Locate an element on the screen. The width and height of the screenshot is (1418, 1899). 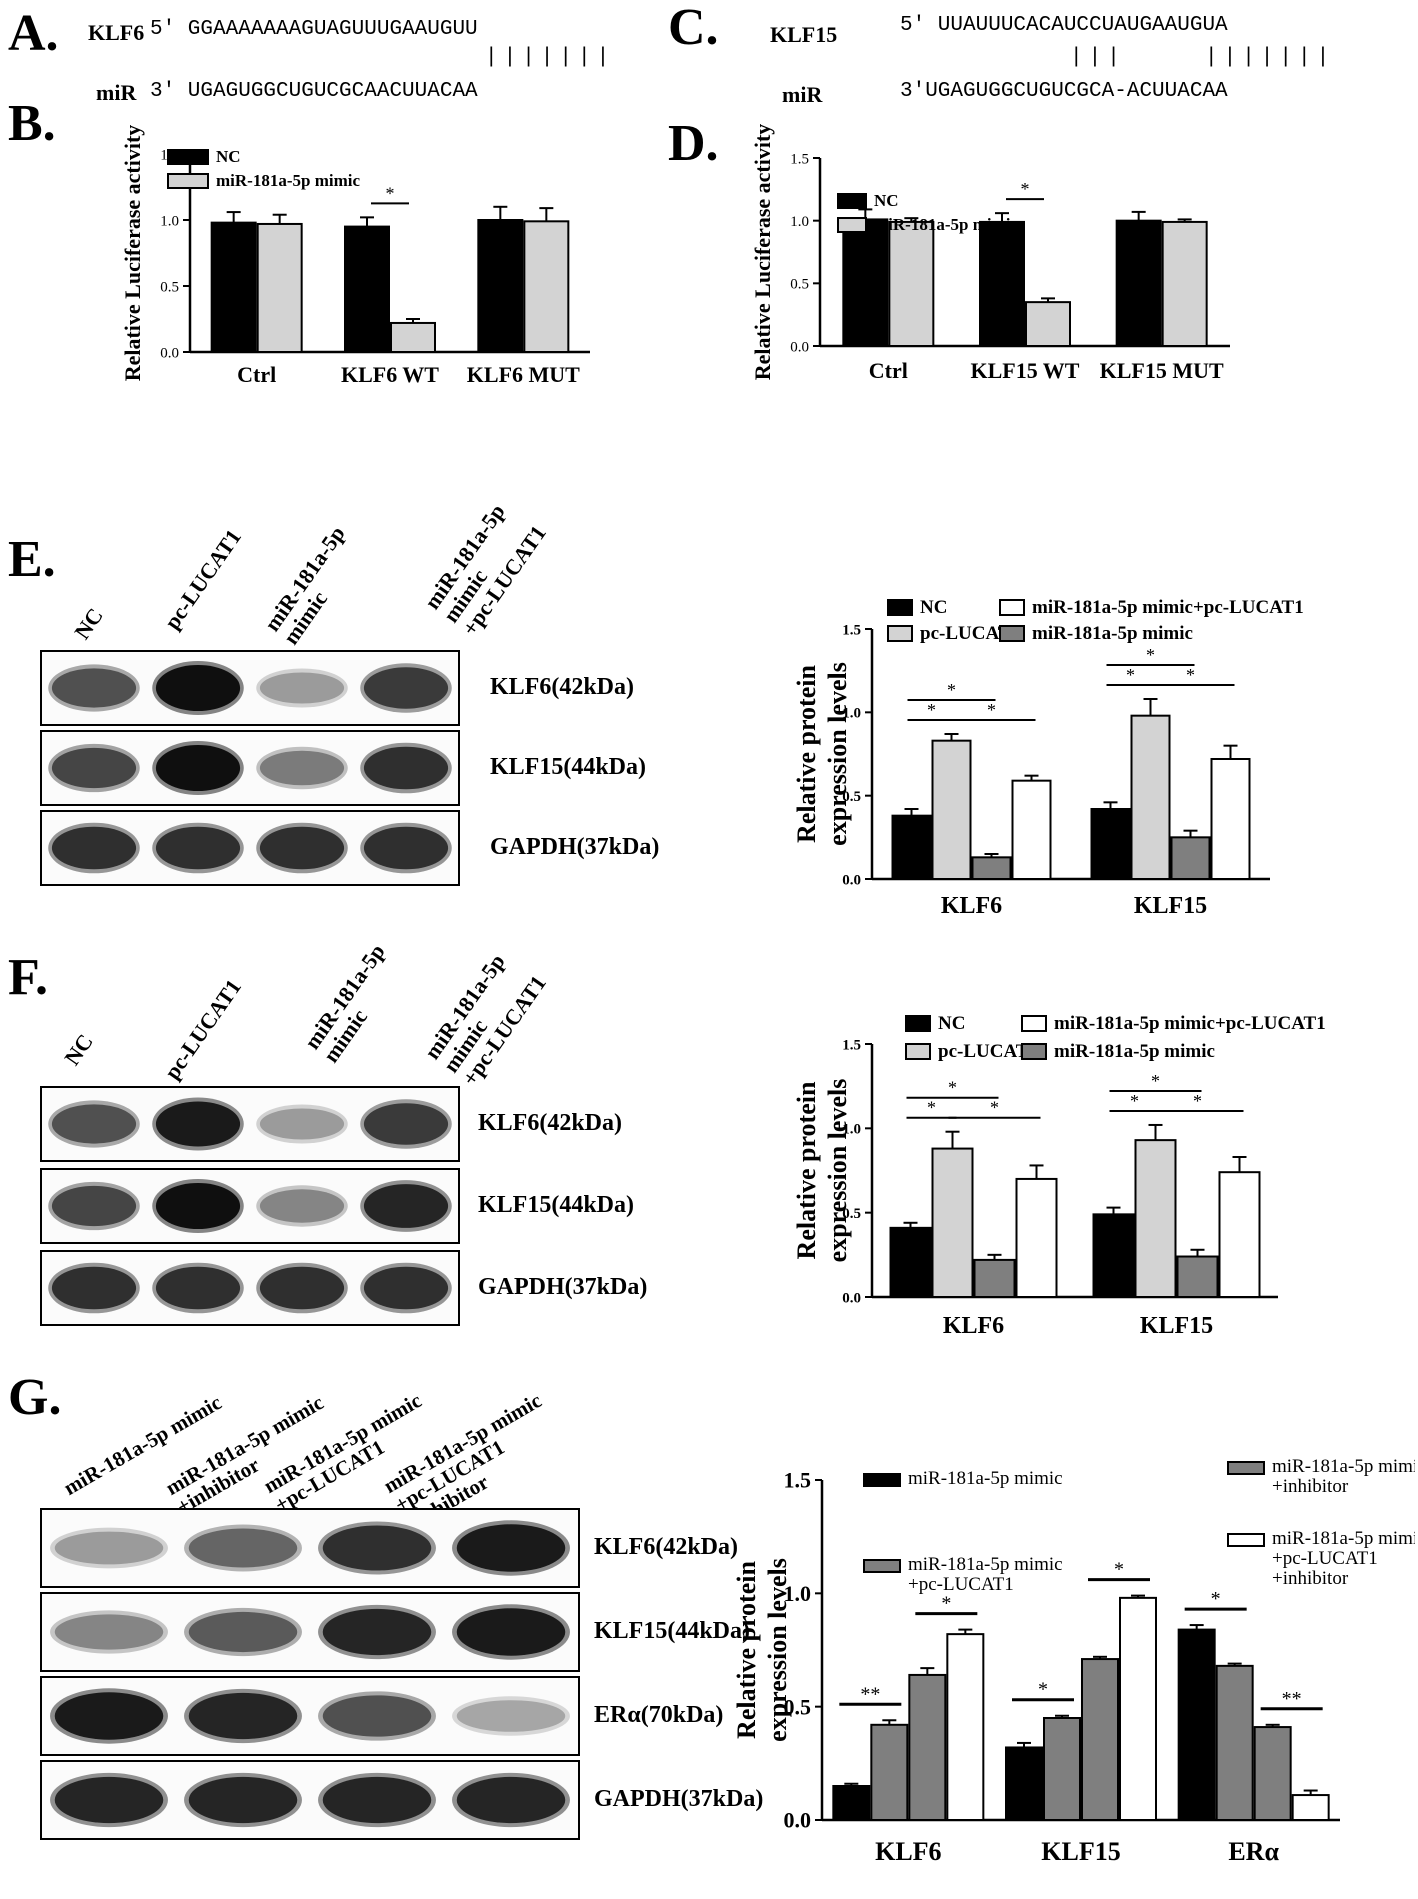
lane-label: pc-LUCAT1 is located at coordinates (203, 1029).